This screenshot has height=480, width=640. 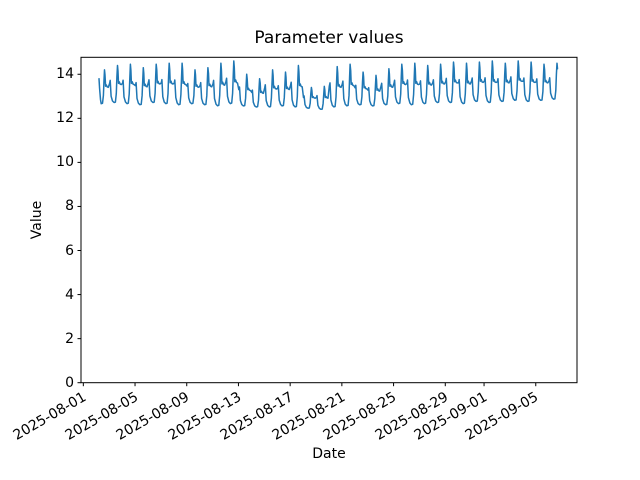 What do you see at coordinates (69, 250) in the screenshot?
I see `y-tick-label: 6` at bounding box center [69, 250].